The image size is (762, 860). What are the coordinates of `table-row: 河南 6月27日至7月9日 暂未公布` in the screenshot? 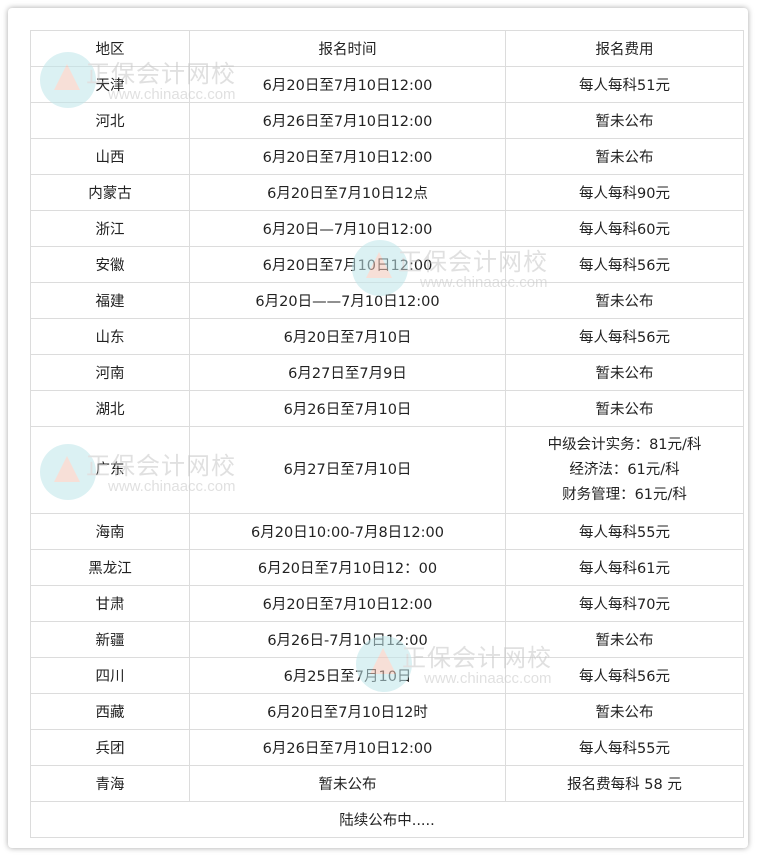 It's located at (387, 372).